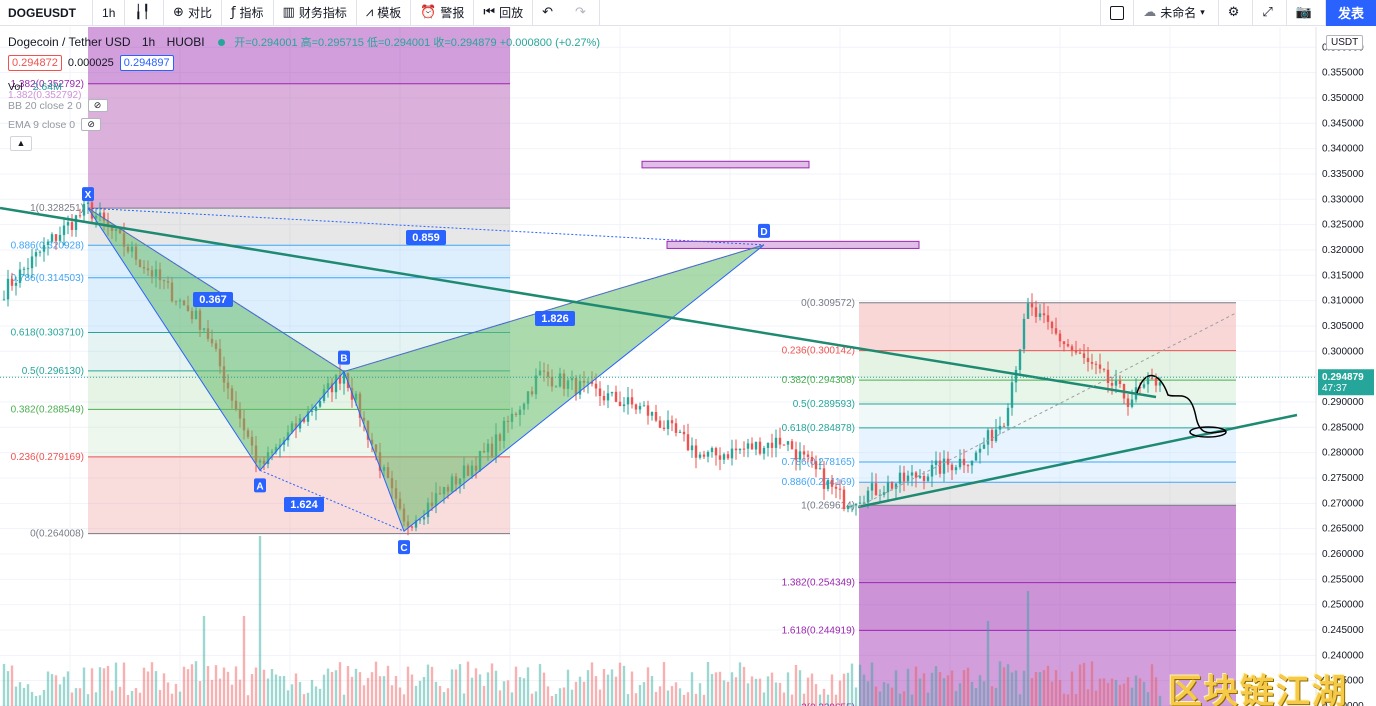 The image size is (1376, 706). I want to click on buy-price-button: 0.294897, so click(146, 63).